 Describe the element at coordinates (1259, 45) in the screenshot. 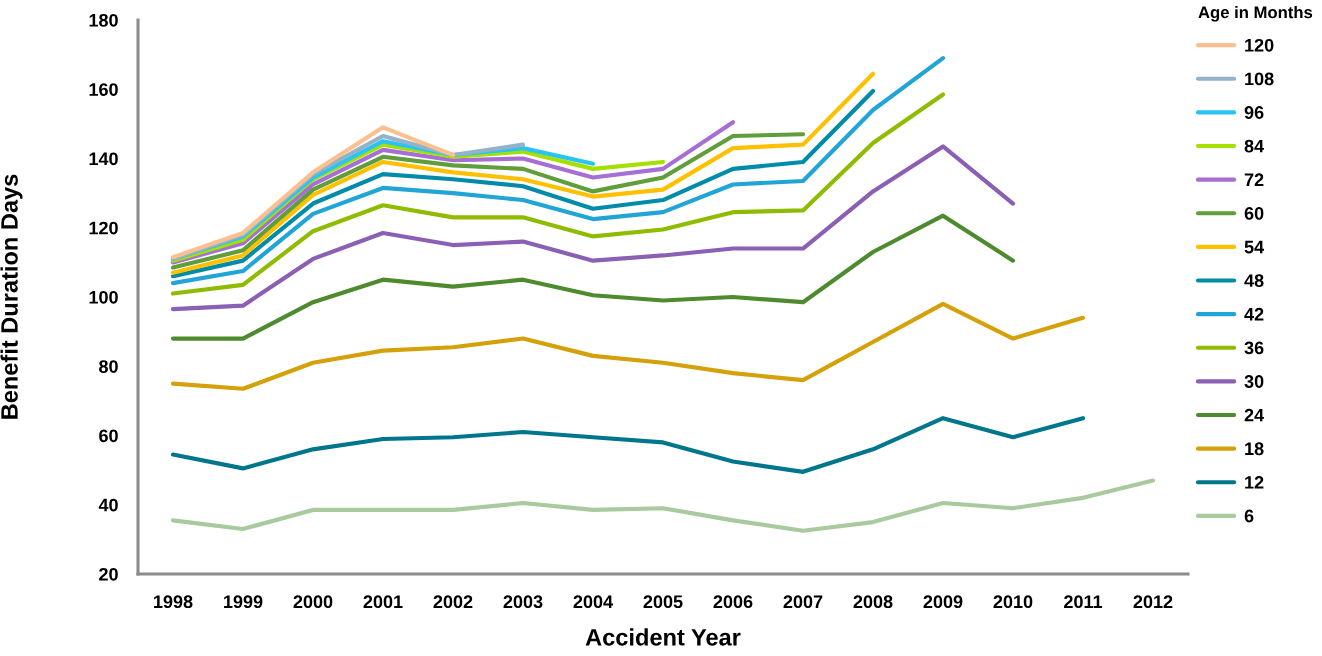

I see `legend-label: 120` at that location.